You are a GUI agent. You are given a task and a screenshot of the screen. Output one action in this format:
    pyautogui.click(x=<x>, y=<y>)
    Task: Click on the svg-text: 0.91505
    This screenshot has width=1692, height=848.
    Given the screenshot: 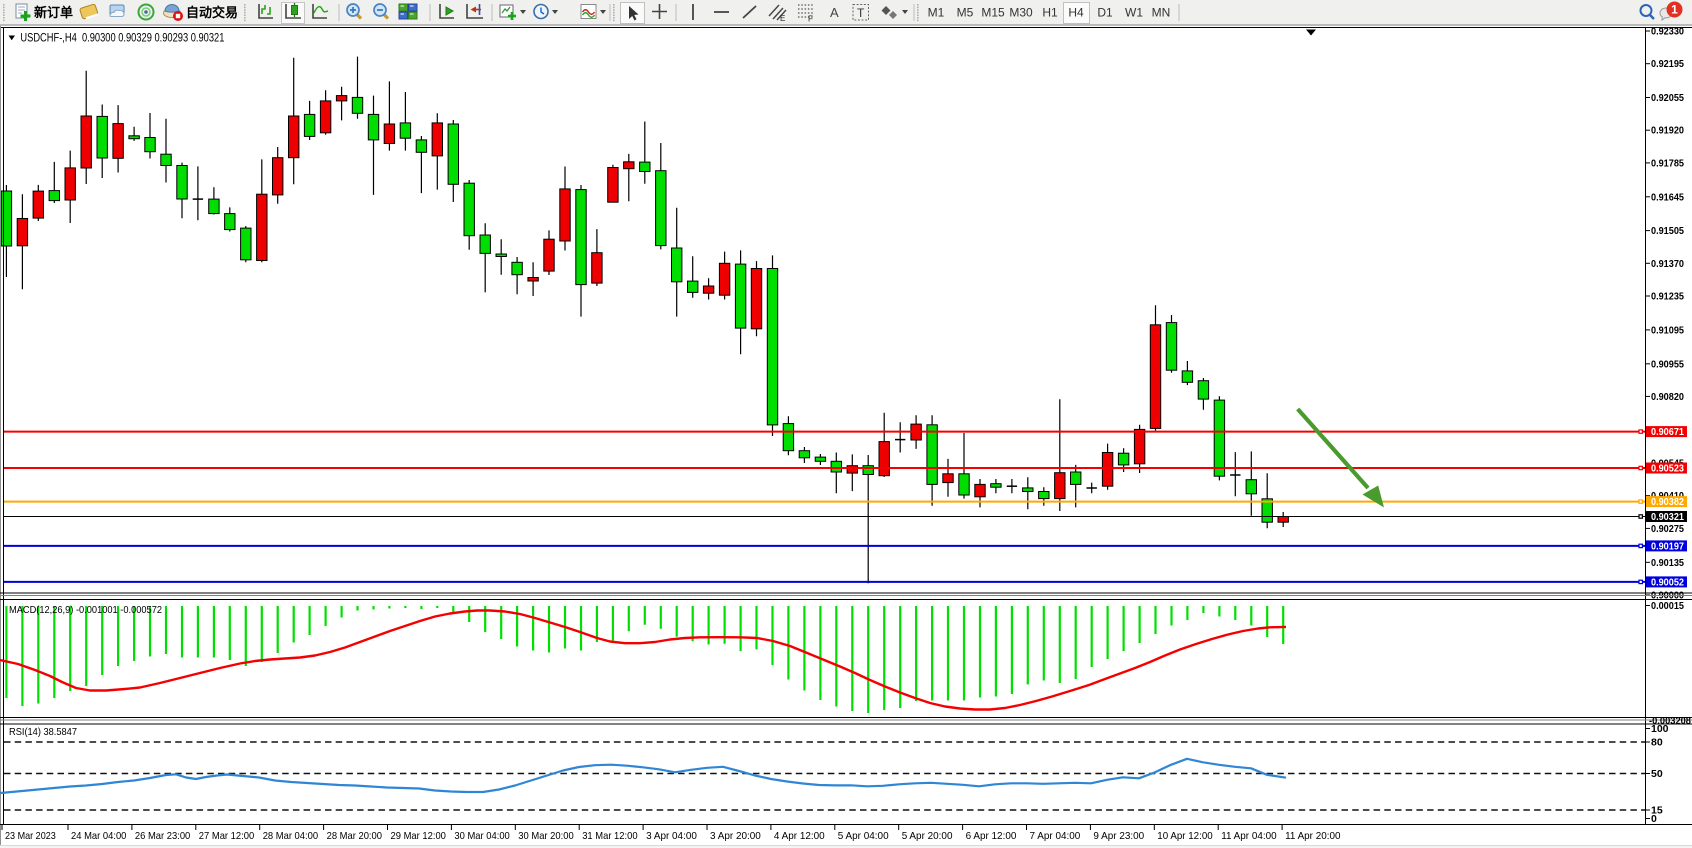 What is the action you would take?
    pyautogui.click(x=1667, y=231)
    